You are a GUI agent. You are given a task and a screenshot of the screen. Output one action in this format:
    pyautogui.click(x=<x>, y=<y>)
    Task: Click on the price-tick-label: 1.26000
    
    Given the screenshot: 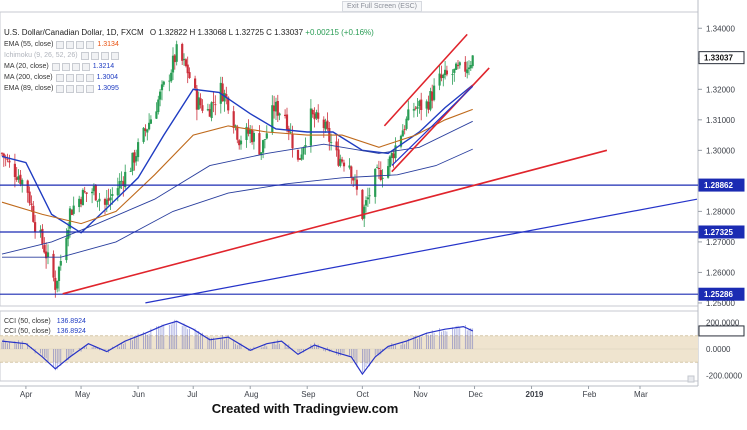 What is the action you would take?
    pyautogui.click(x=720, y=272)
    